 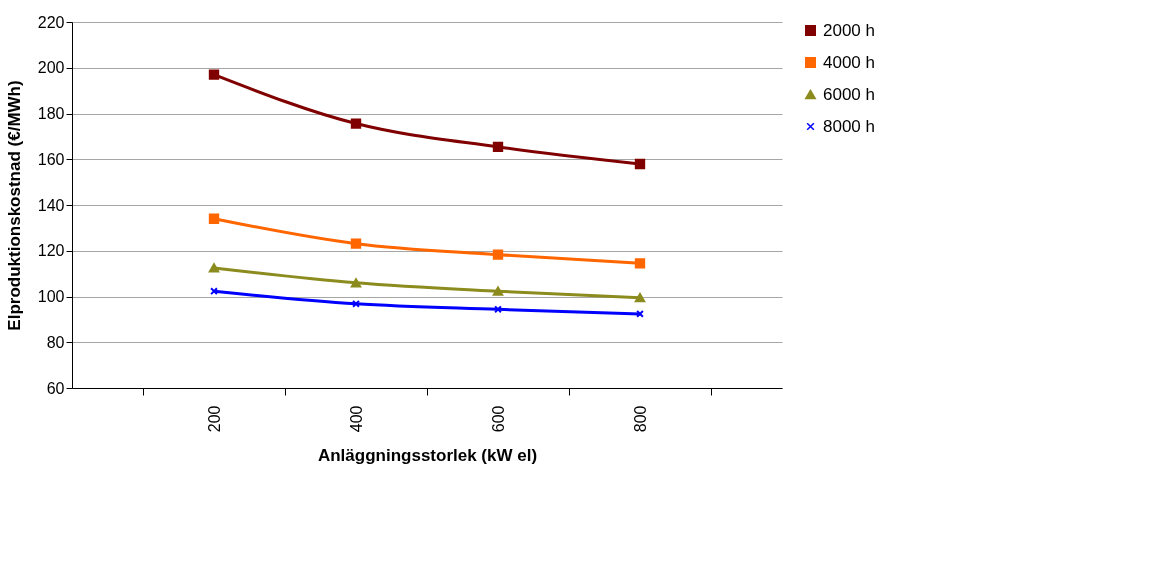 I want to click on y-tick-label: 100, so click(x=51, y=296).